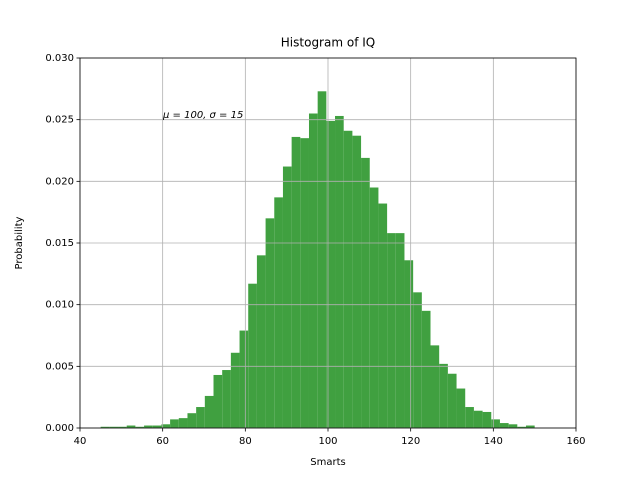 The image size is (640, 480). I want to click on y-tick-label: 0.000, so click(59, 428).